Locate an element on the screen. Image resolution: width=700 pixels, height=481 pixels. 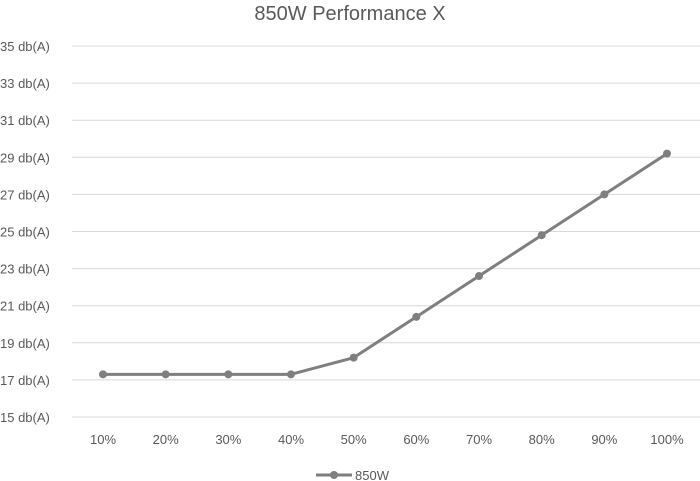
x-tick-label: 10% is located at coordinates (103, 439).